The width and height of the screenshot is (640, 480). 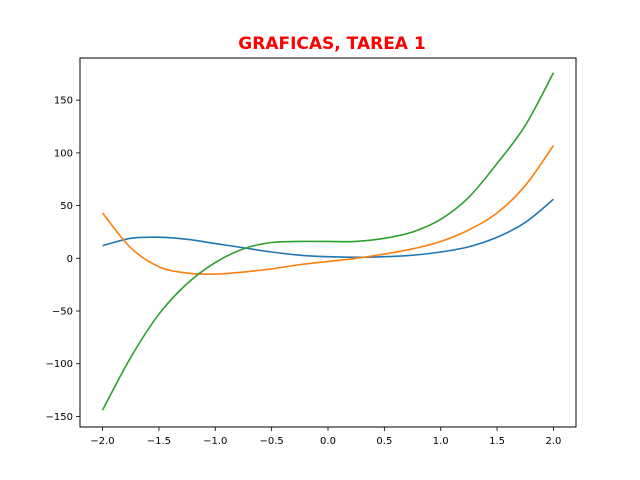 What do you see at coordinates (159, 441) in the screenshot?
I see `x-tick-label: −1.5` at bounding box center [159, 441].